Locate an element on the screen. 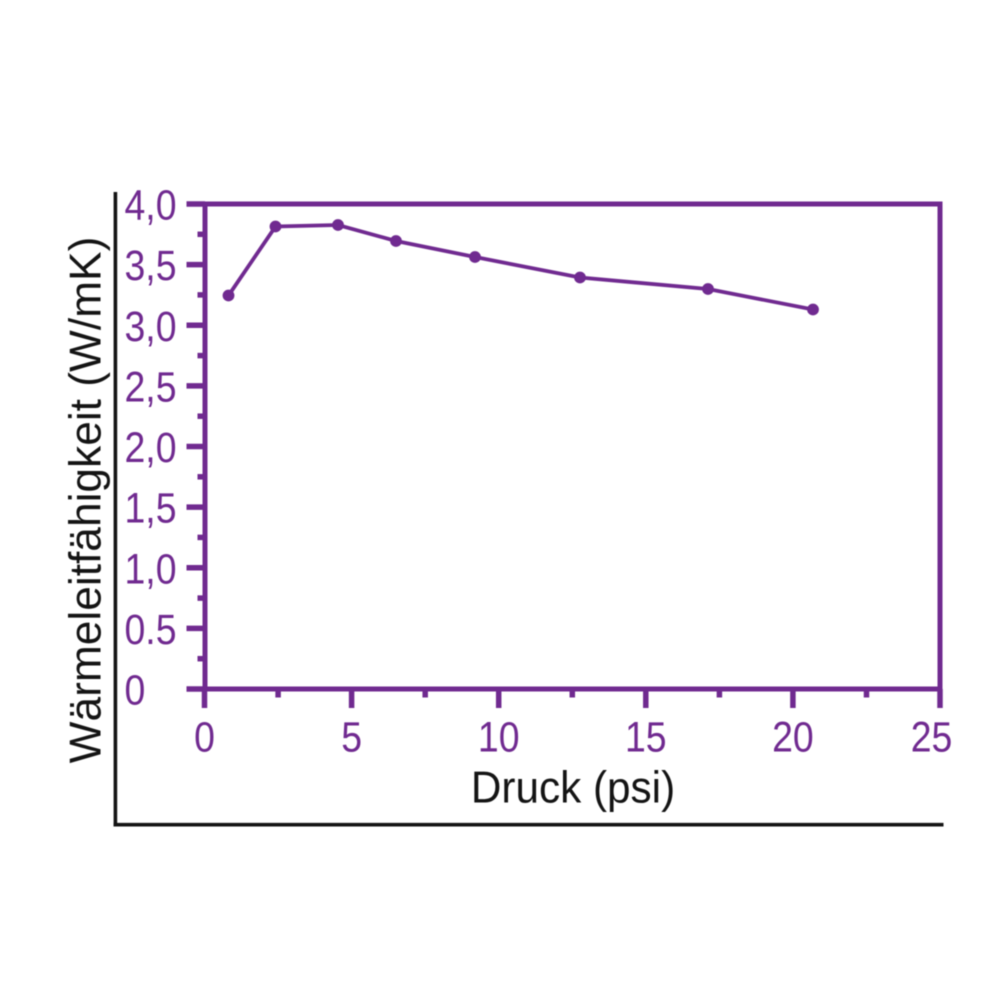 The height and width of the screenshot is (1000, 1000). svg-text: 15 is located at coordinates (646, 737).